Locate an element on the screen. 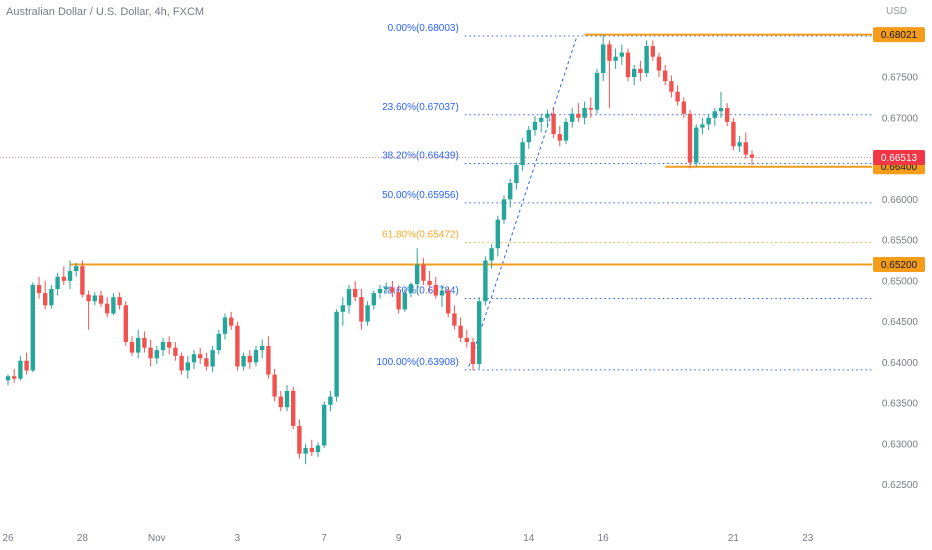  currency-label: USD is located at coordinates (897, 11).